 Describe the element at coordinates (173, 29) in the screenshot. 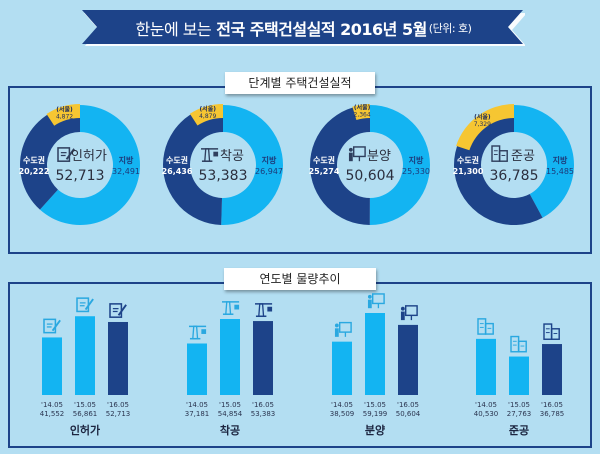

I see `title-prefix: 한눈에 보는` at that location.